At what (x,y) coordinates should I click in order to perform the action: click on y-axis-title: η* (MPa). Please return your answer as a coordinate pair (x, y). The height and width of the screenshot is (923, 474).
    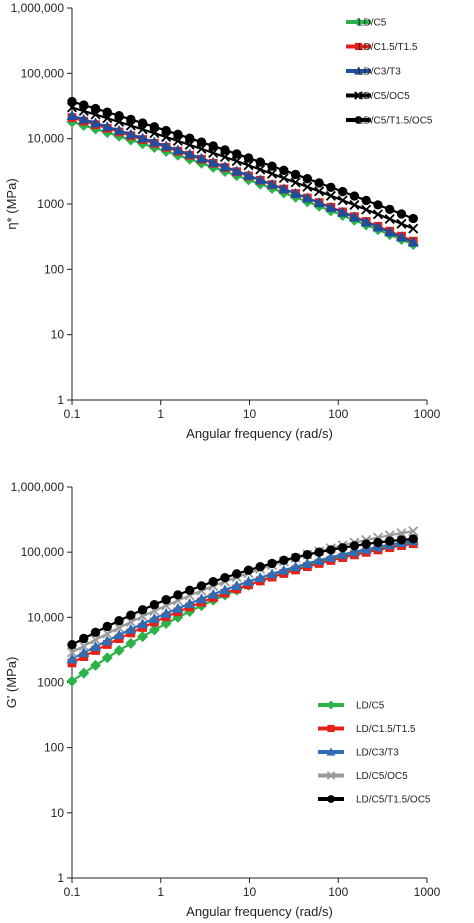
    Looking at the image, I should click on (11, 203).